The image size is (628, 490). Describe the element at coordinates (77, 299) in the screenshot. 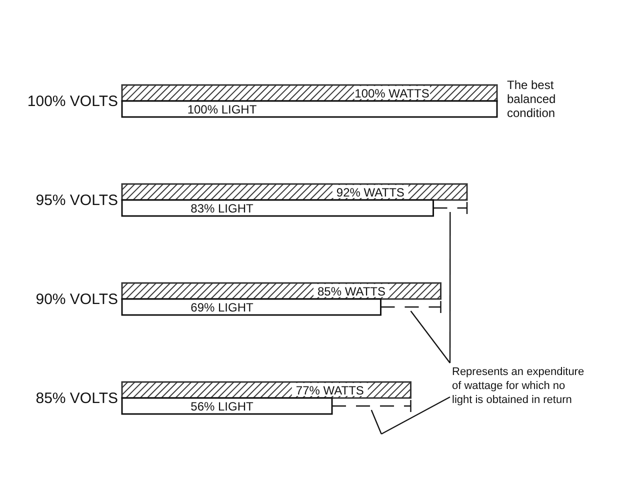

I see `y-tick-label: 90% VOLTS` at that location.